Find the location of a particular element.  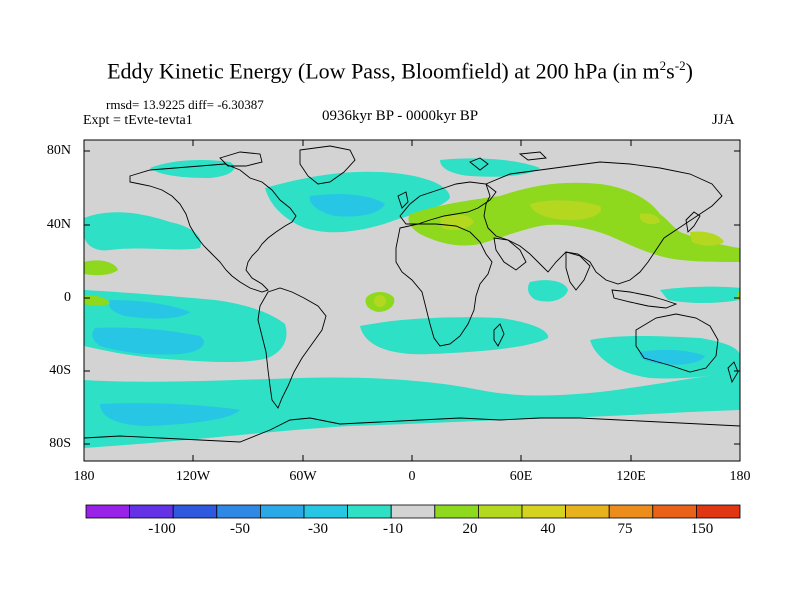

field-yellowgreen-atlantic is located at coordinates (380, 301).